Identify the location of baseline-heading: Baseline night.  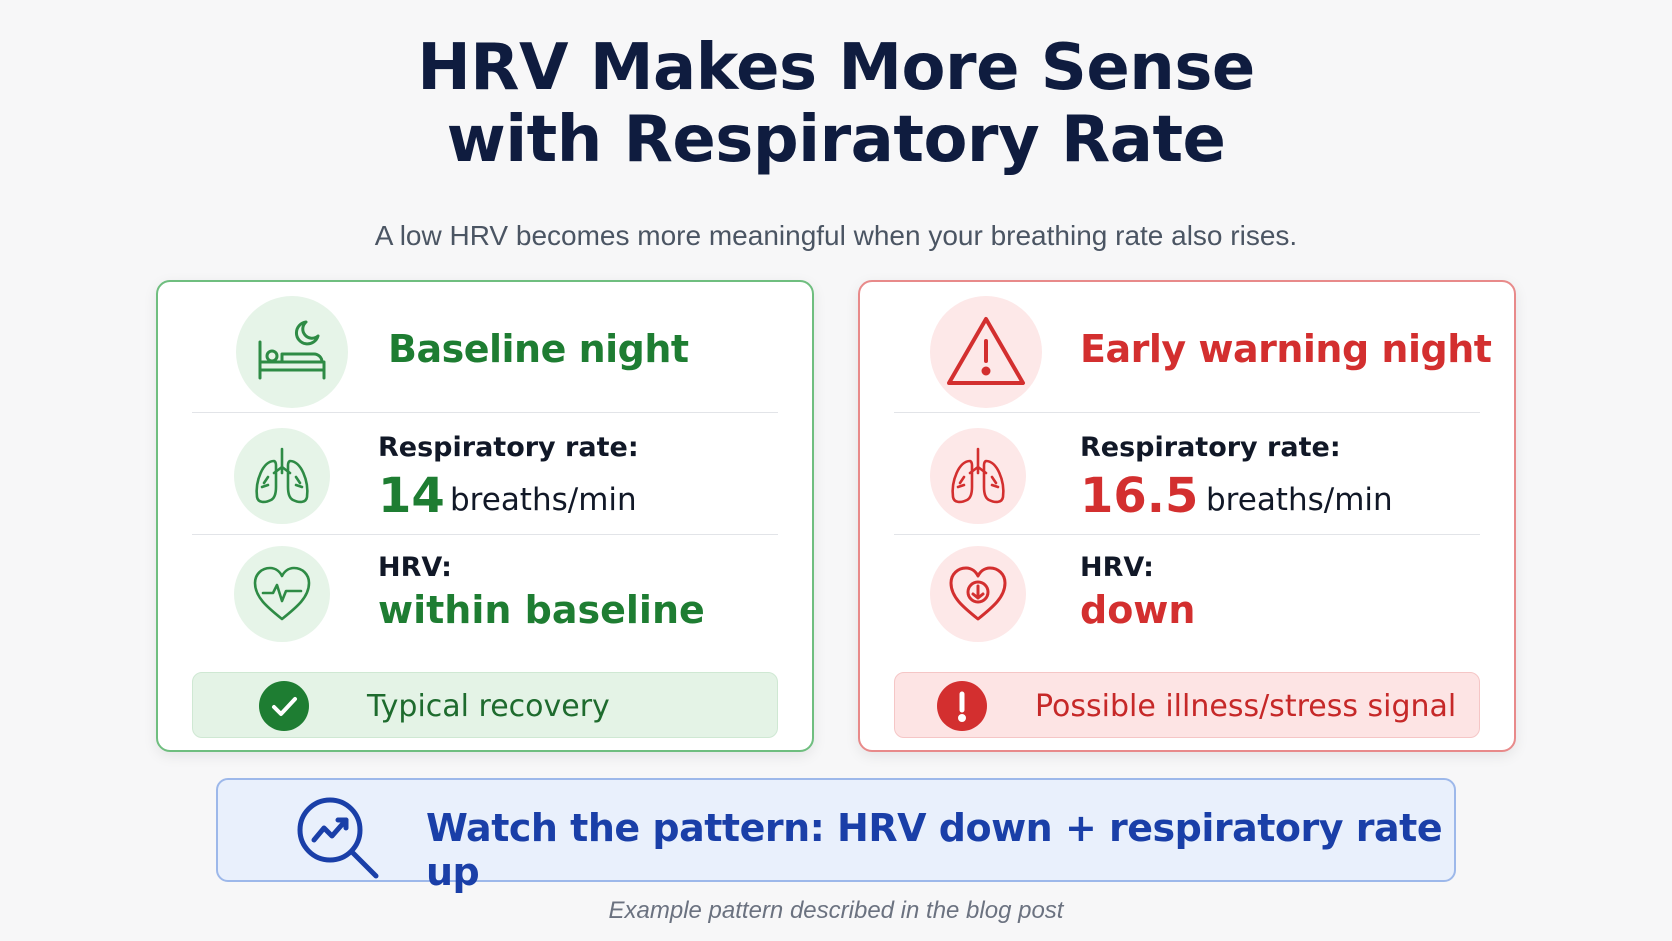
(538, 349).